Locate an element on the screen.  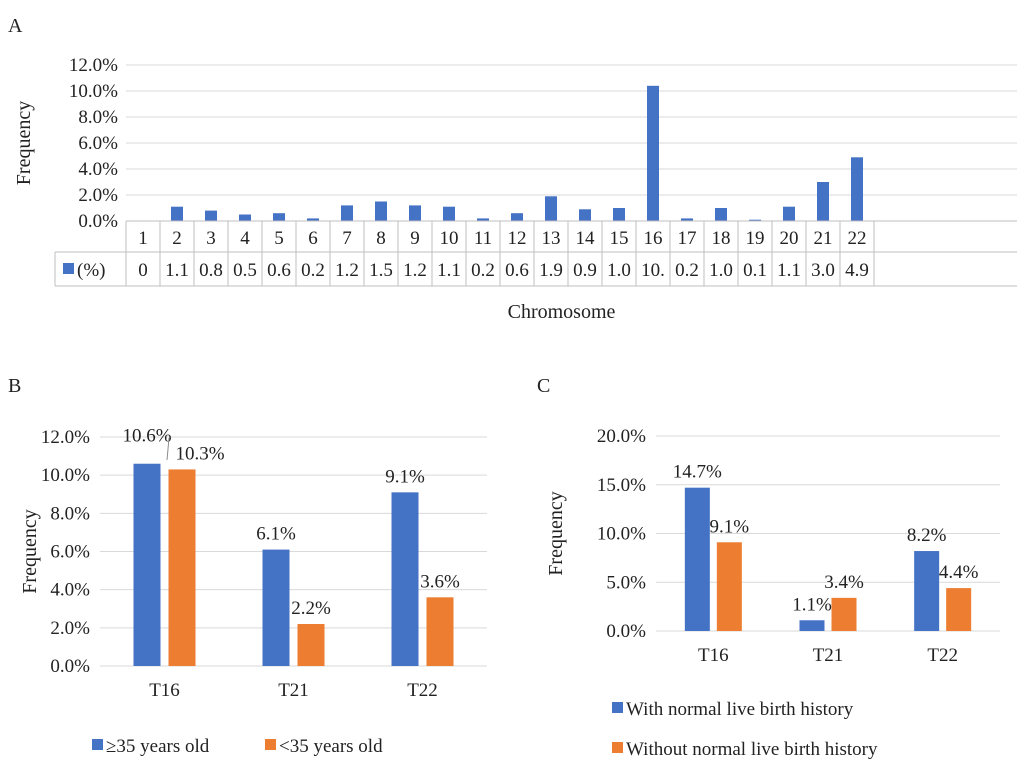
data-label: 14.7% is located at coordinates (697, 472).